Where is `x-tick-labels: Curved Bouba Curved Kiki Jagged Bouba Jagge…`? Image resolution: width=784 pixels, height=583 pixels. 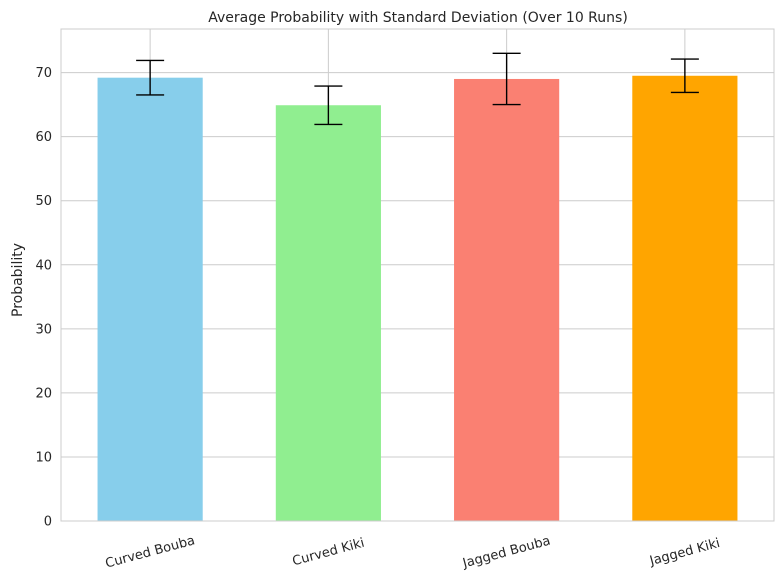 x-tick-labels: Curved Bouba Curved Kiki Jagged Bouba Jagge… is located at coordinates (413, 552).